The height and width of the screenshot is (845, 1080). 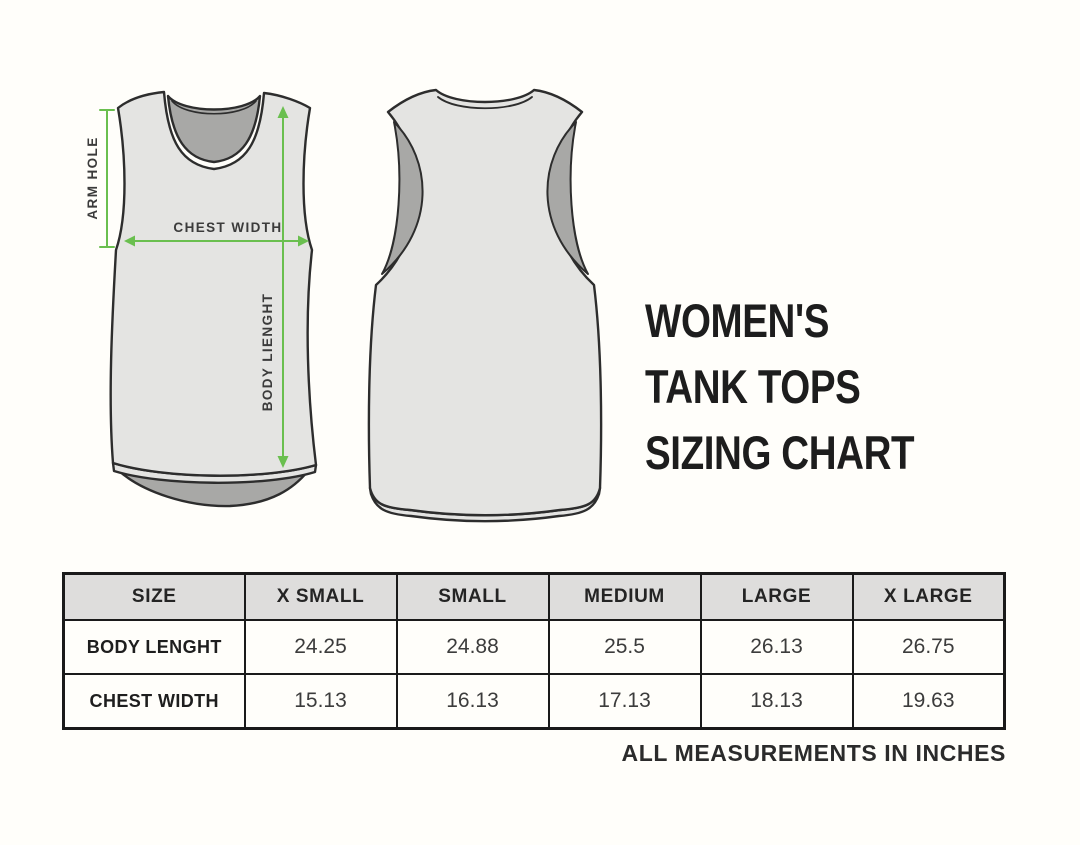 What do you see at coordinates (624, 701) in the screenshot?
I see `chest-width-medium: 17.13` at bounding box center [624, 701].